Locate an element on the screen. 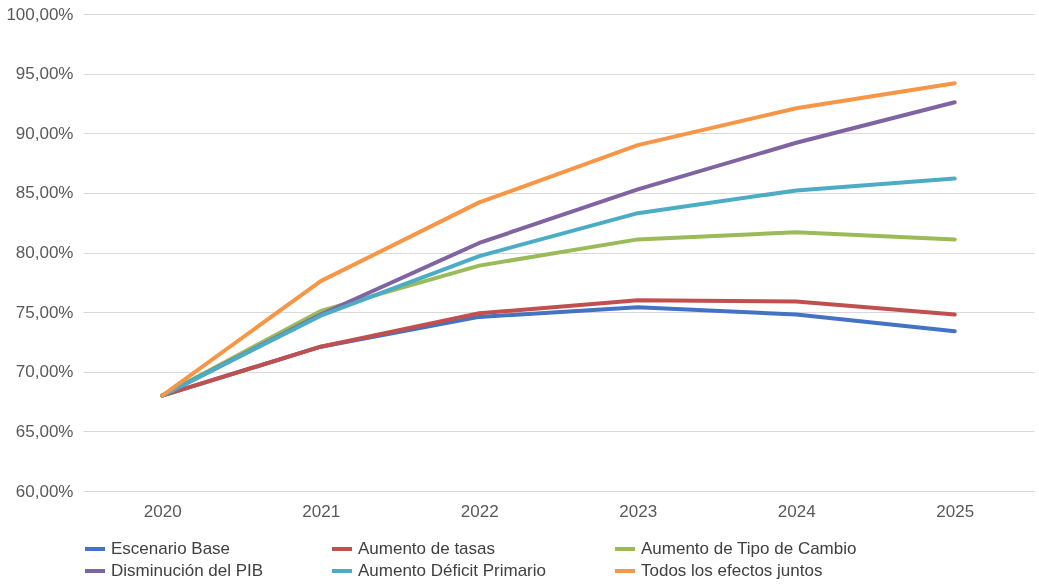 This screenshot has height=584, width=1039. y-tick-label: 70,00% is located at coordinates (44, 372).